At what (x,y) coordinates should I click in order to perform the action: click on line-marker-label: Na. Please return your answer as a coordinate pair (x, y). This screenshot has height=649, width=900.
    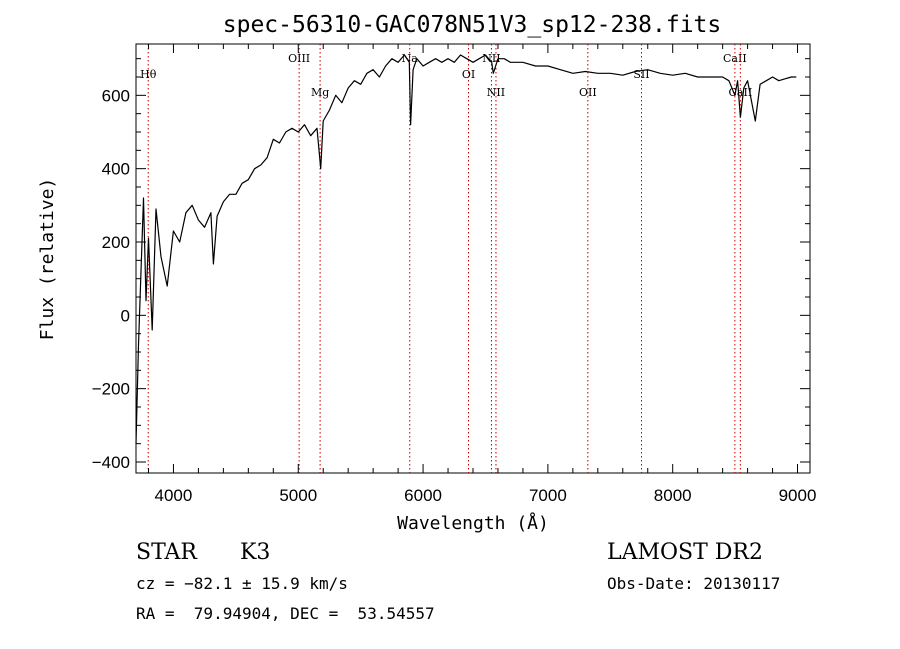
    Looking at the image, I should click on (410, 58).